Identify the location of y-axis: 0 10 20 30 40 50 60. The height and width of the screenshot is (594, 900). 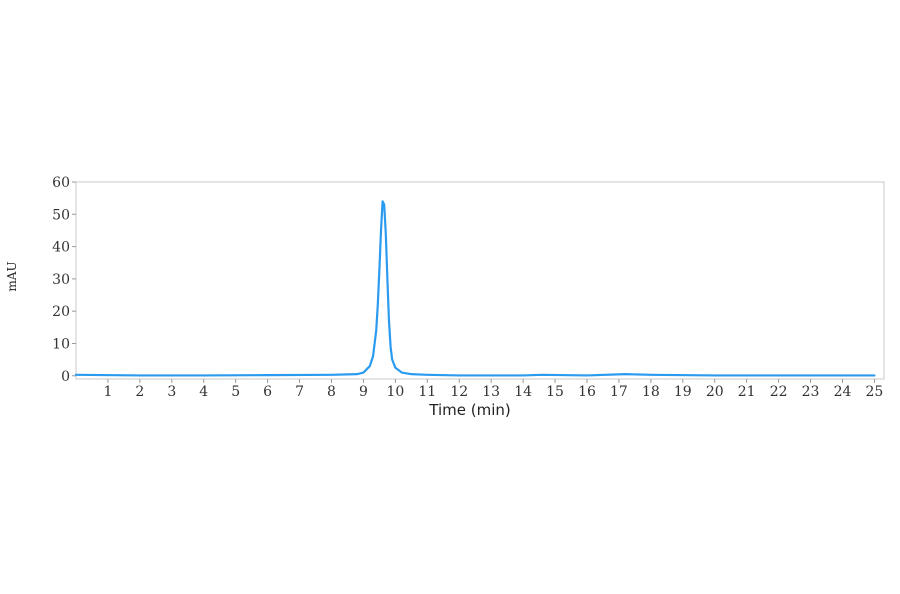
(64, 280).